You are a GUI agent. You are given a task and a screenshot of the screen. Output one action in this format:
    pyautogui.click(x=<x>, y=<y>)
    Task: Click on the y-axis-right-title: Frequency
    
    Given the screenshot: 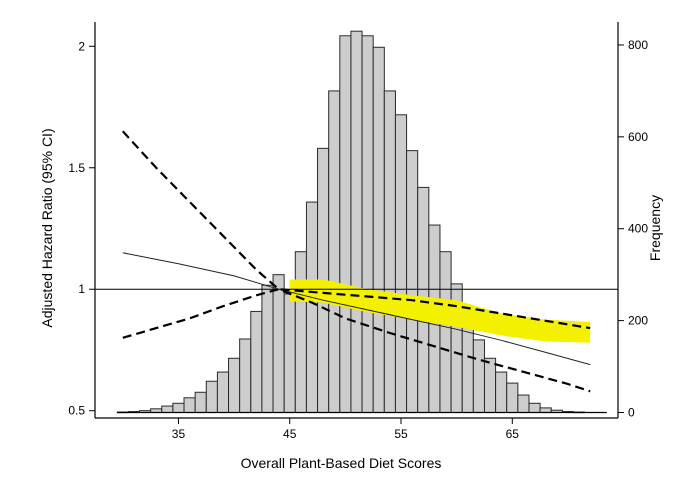 What is the action you would take?
    pyautogui.click(x=655, y=228)
    